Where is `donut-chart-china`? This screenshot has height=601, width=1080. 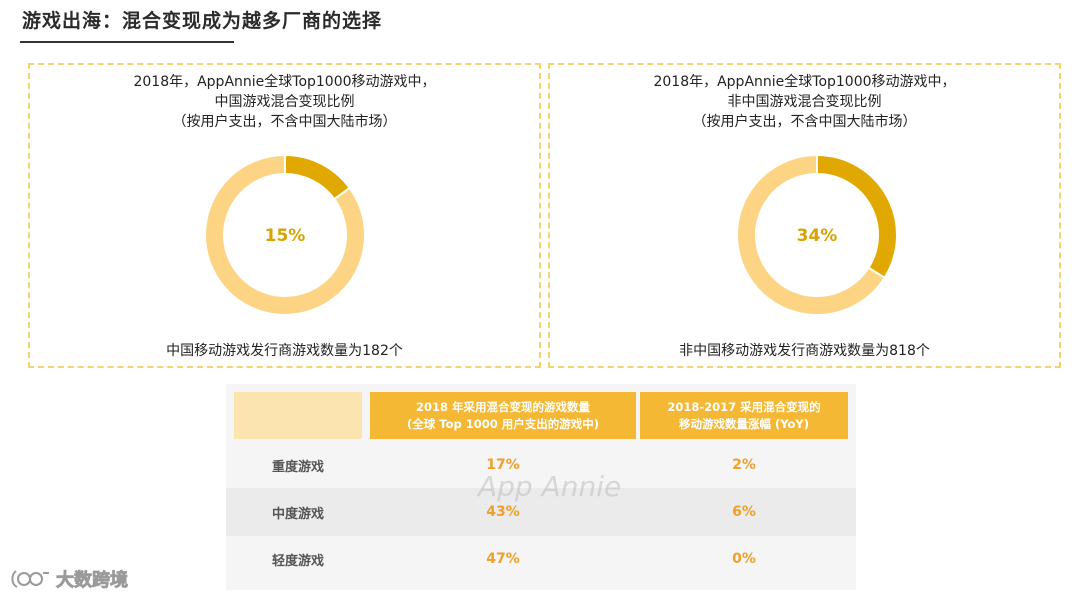
donut-chart-china is located at coordinates (285, 234).